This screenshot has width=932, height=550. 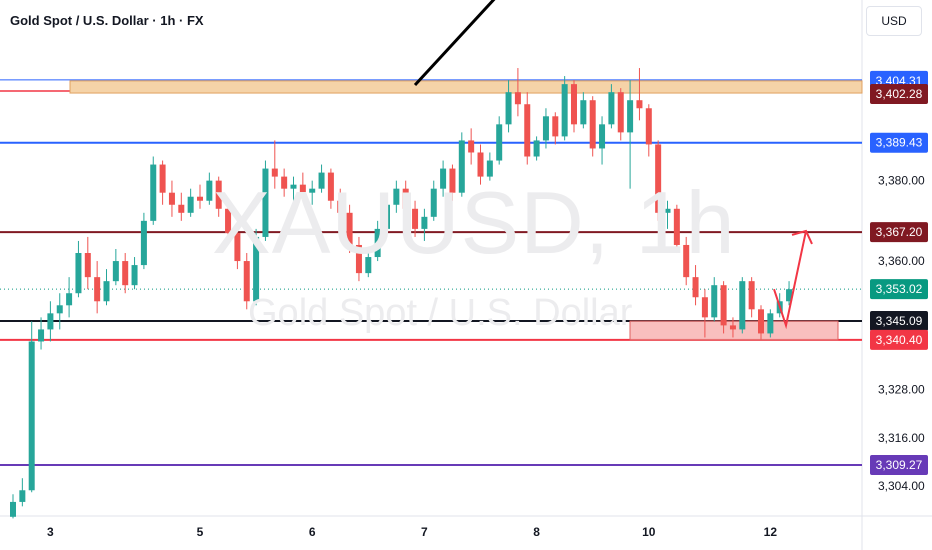 I want to click on price-label-text: 3,345.09, so click(x=899, y=321).